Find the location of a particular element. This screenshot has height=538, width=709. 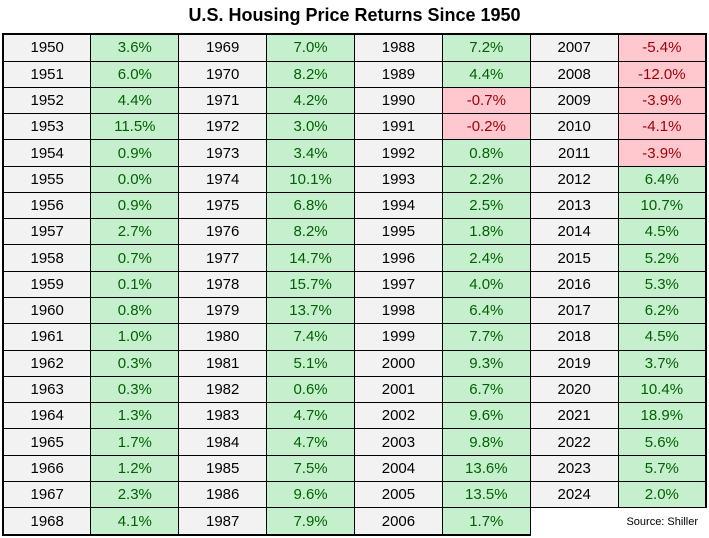

table-row: 1966 1.2% 1985 7.5% 2004 13.6% 2023 5.7% is located at coordinates (354, 468).